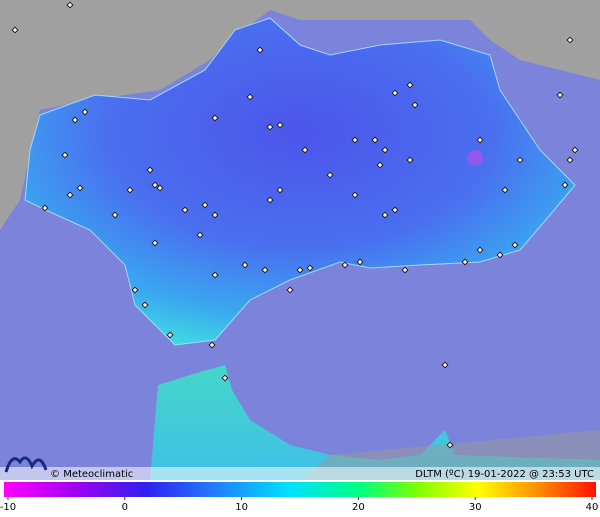  What do you see at coordinates (475, 158) in the screenshot?
I see `hot-spot` at bounding box center [475, 158].